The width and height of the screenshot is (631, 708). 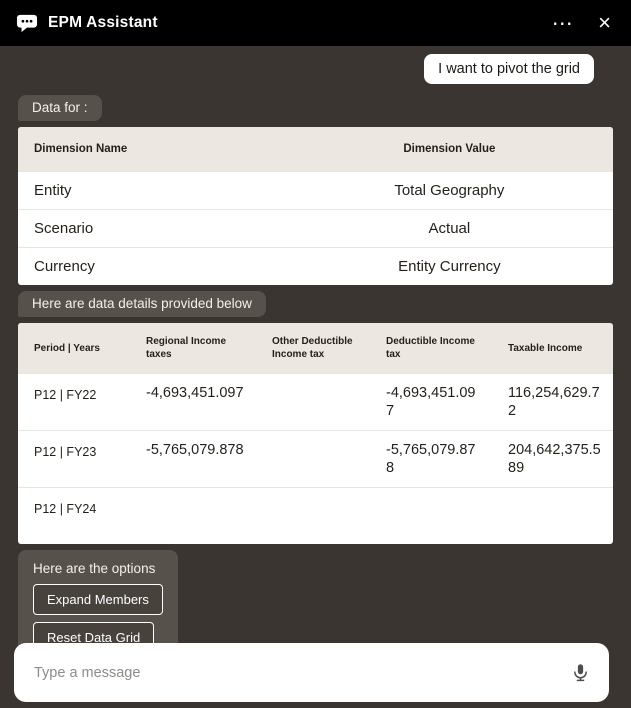 I want to click on table-row: P12 | FY24, so click(x=315, y=515).